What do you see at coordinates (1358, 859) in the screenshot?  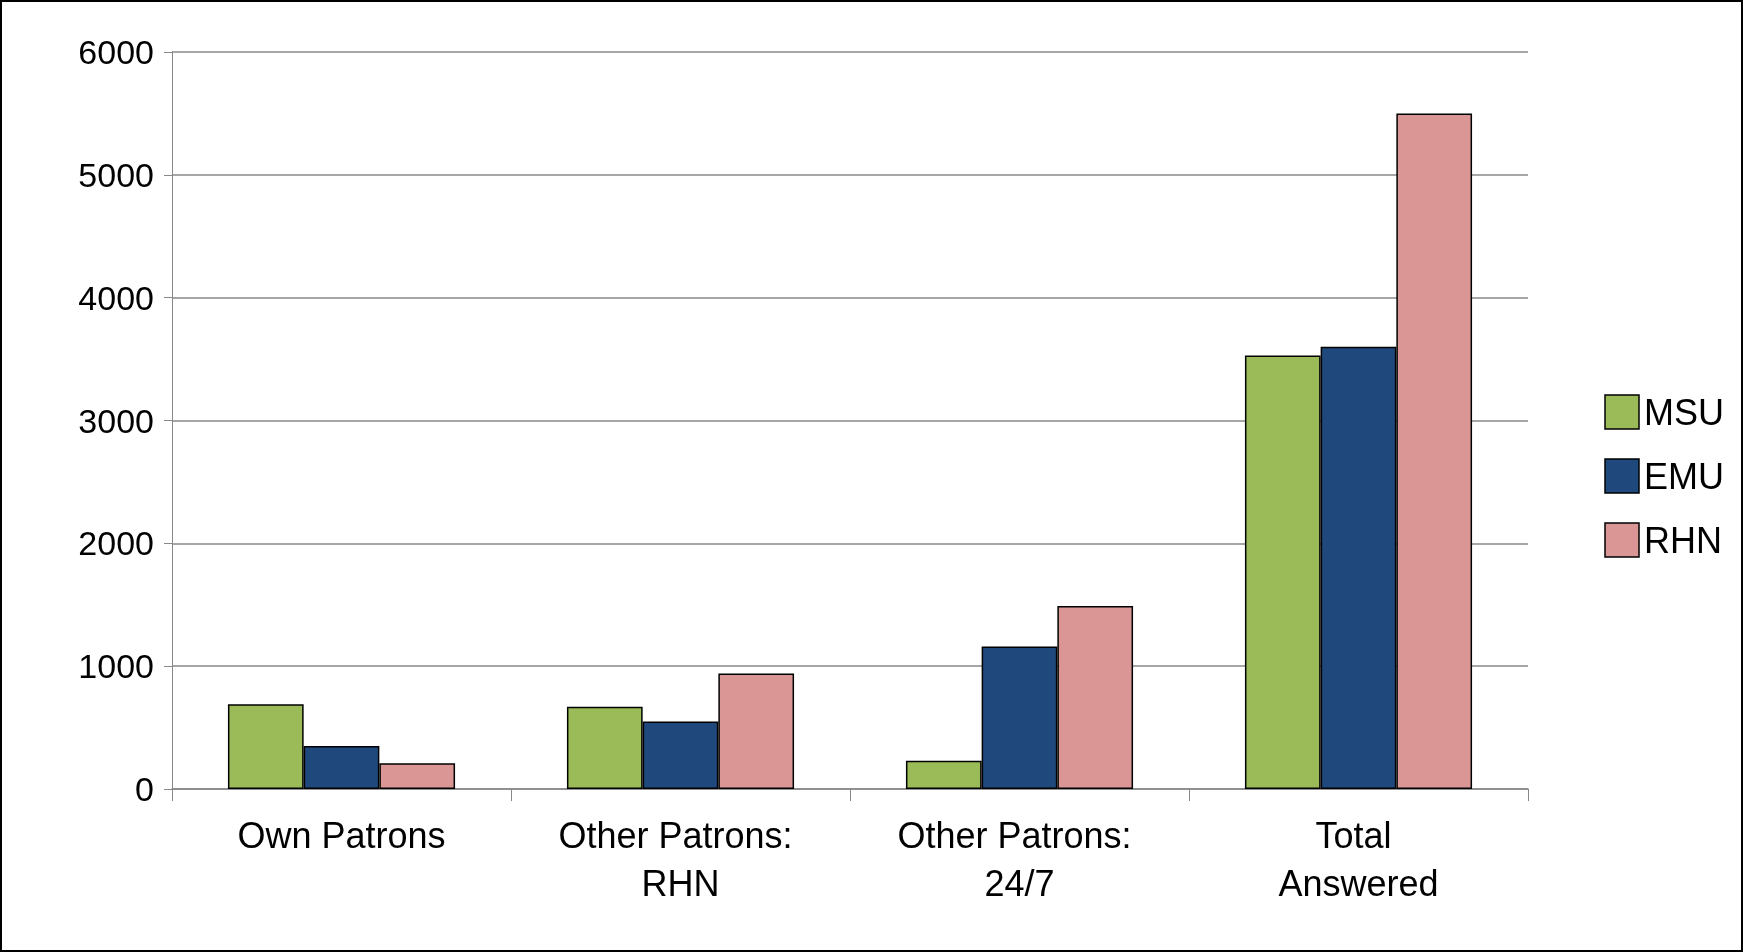 I see `x-tick-label: Total Answered` at bounding box center [1358, 859].